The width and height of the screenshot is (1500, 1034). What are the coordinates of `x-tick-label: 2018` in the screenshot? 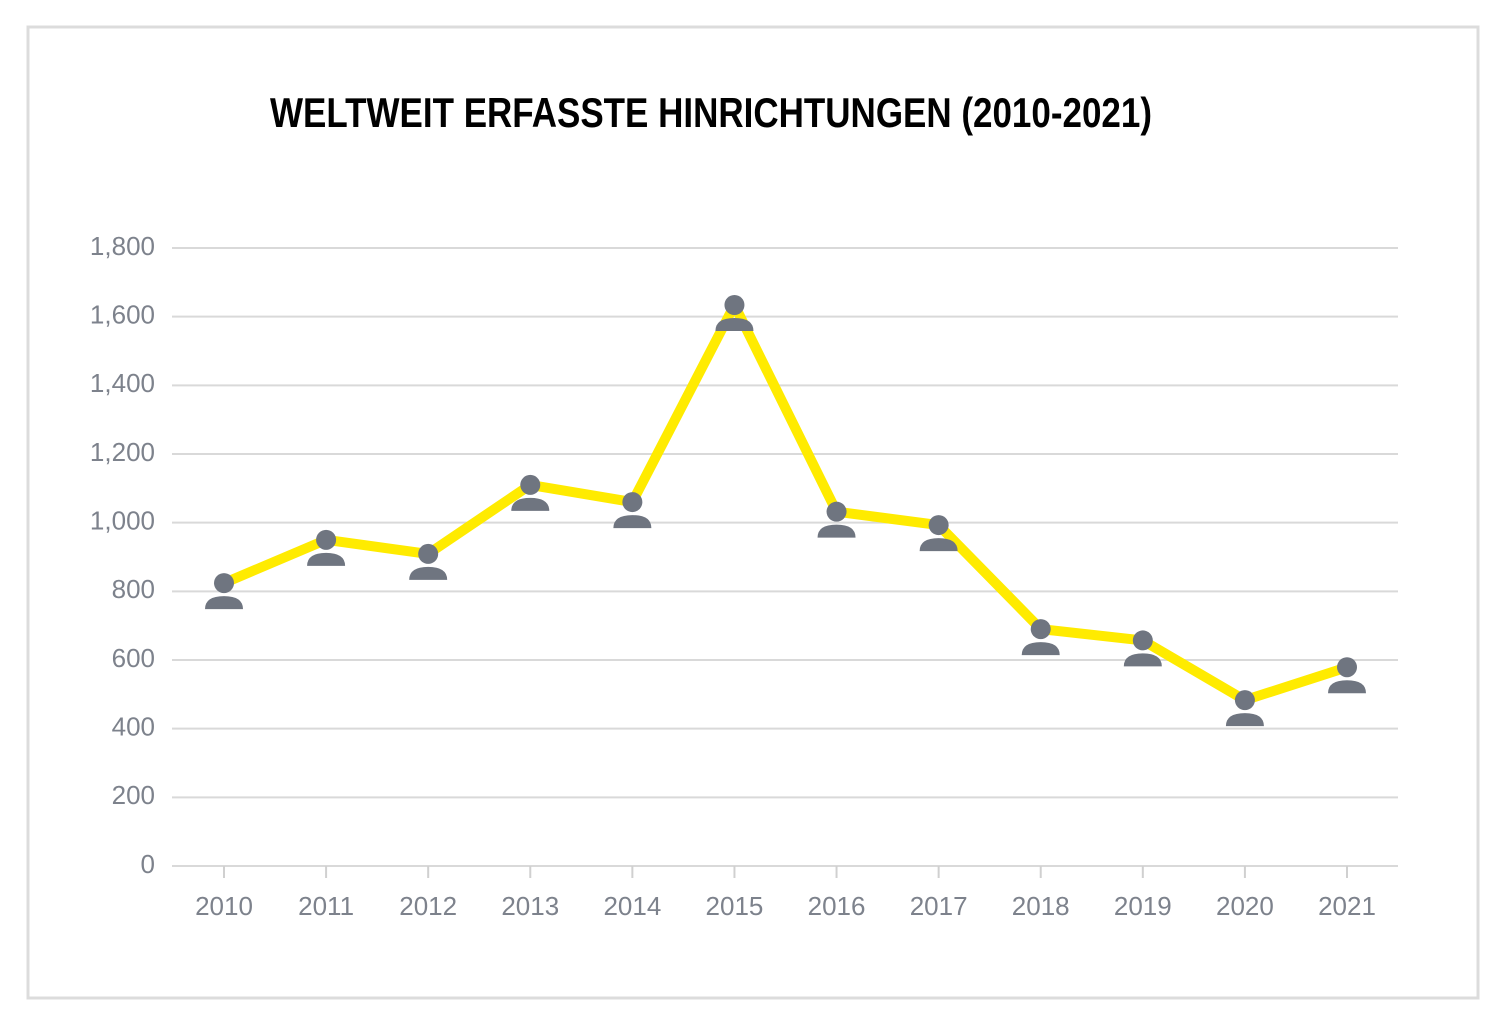 It's located at (1041, 906).